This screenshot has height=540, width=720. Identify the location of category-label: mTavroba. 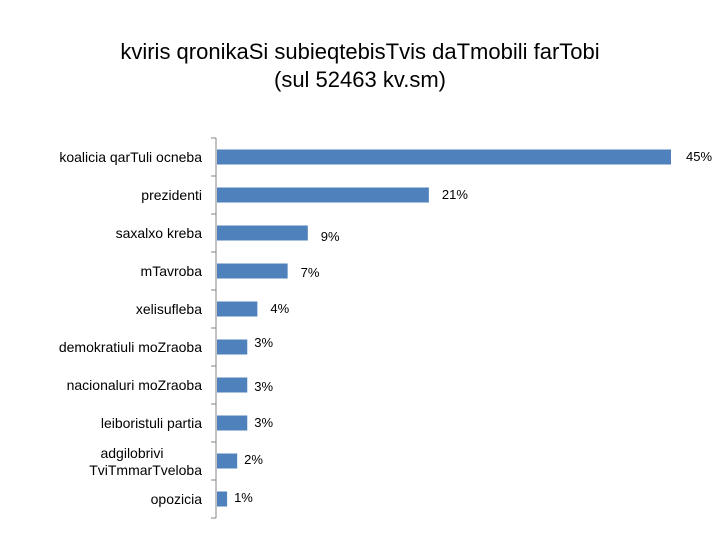
(172, 271).